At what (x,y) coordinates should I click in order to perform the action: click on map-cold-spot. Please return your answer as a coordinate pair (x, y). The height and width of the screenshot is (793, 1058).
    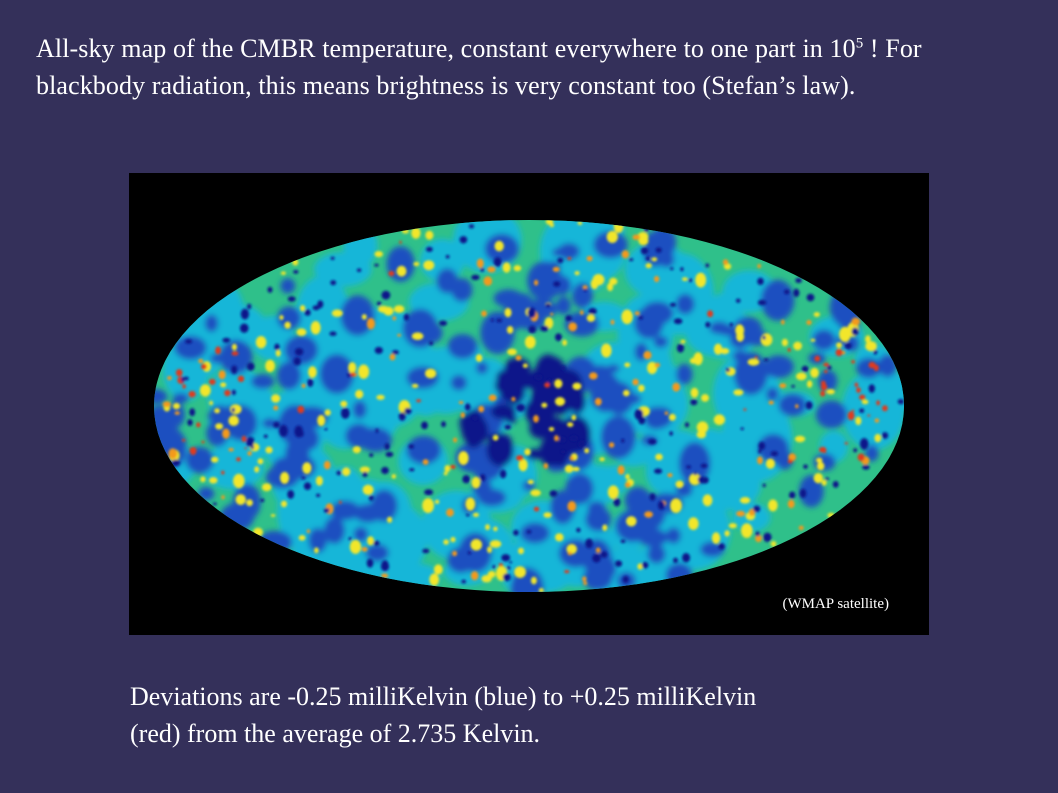
    Looking at the image, I should click on (540, 428).